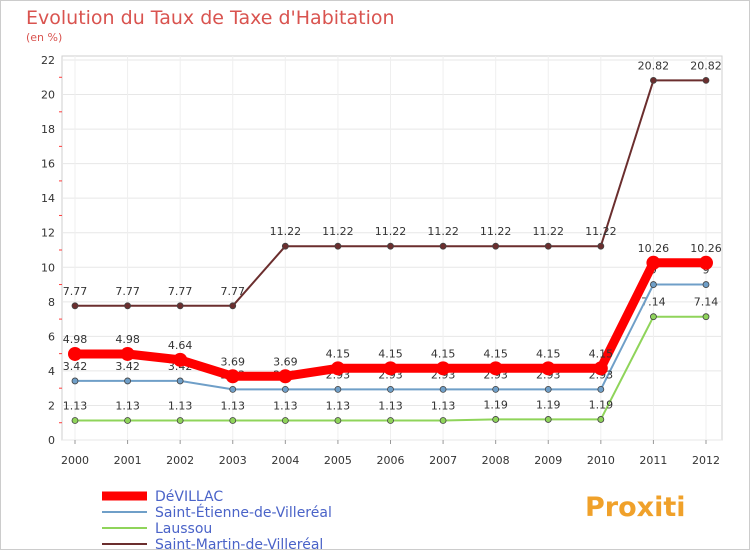 This screenshot has height=550, width=750. What do you see at coordinates (549, 231) in the screenshot?
I see `series-0-label-9: 11.22` at bounding box center [549, 231].